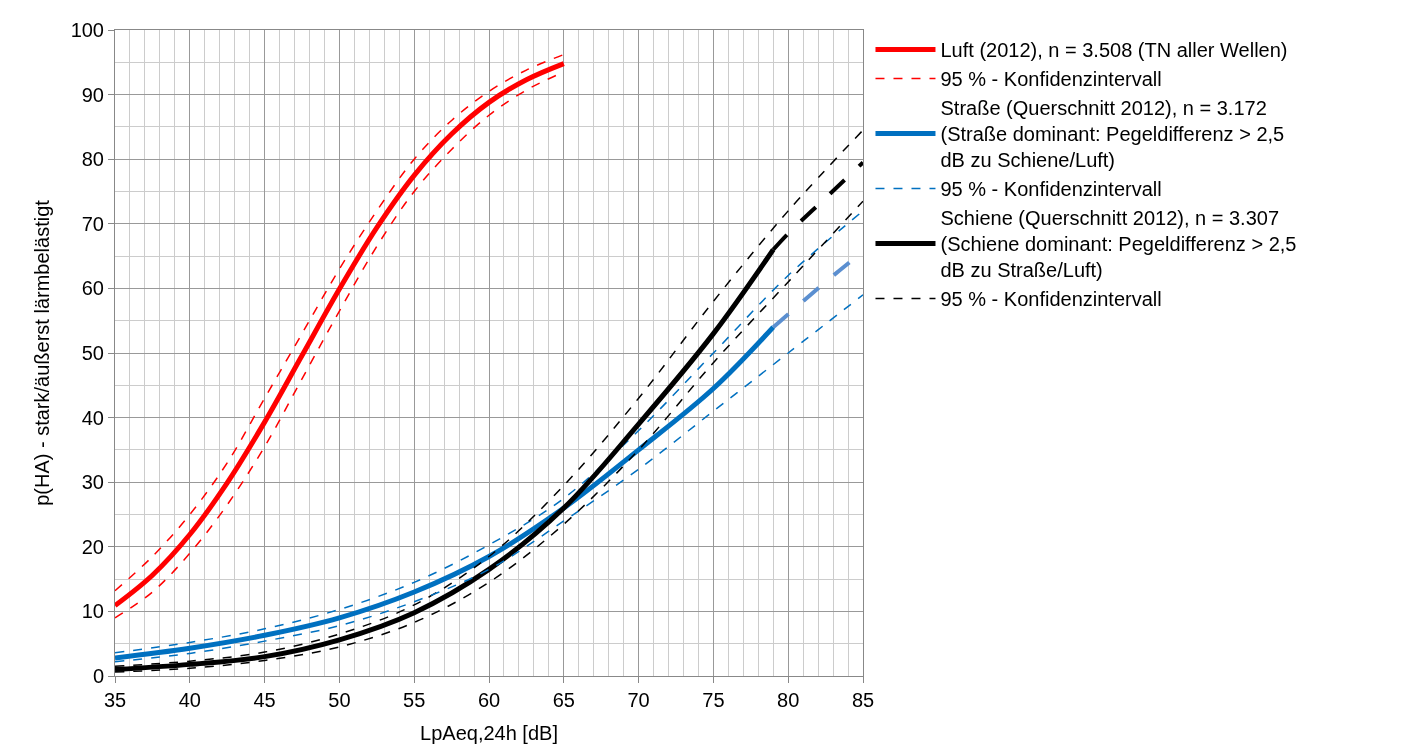 The width and height of the screenshot is (1408, 751). Describe the element at coordinates (1118, 244) in the screenshot. I see `legend-label: Schiene (Querschnitt 2012), n = 3.307 (Schiene dominant: Pegeldifferenz > 2,5 dB zu Straße/Luft)` at that location.